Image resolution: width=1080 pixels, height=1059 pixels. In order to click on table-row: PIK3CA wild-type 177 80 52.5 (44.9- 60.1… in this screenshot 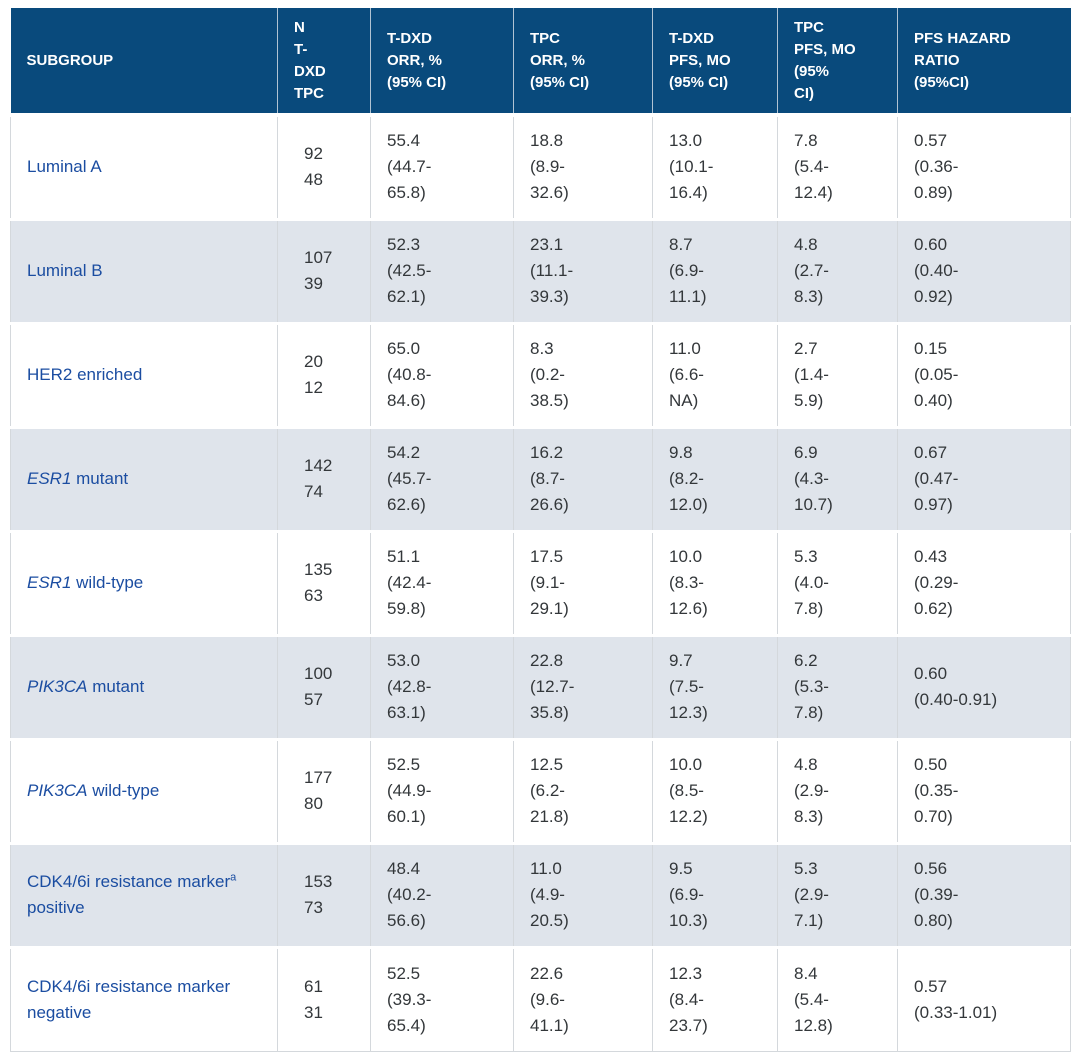, I will do `click(540, 790)`.